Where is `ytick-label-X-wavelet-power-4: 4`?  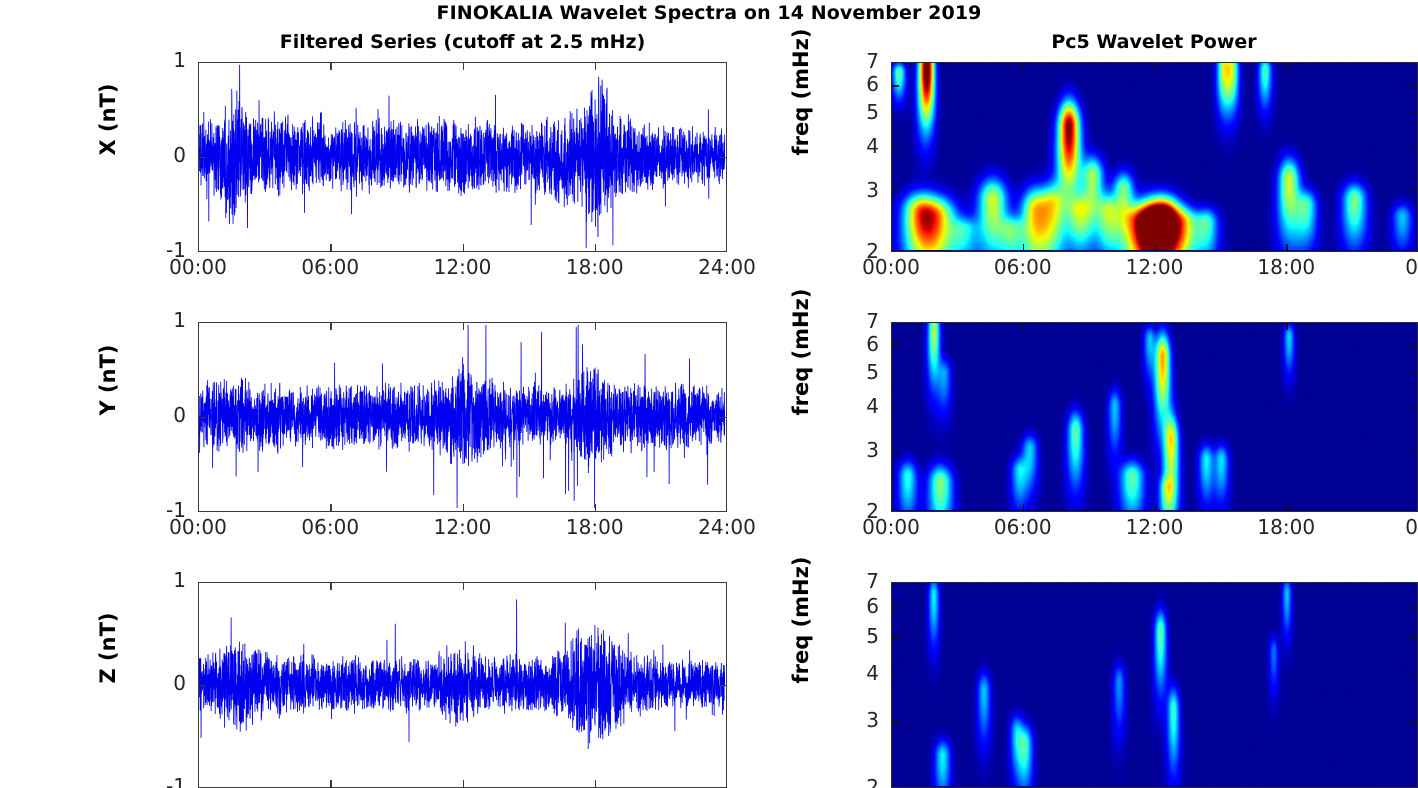 ytick-label-X-wavelet-power-4: 4 is located at coordinates (872, 145).